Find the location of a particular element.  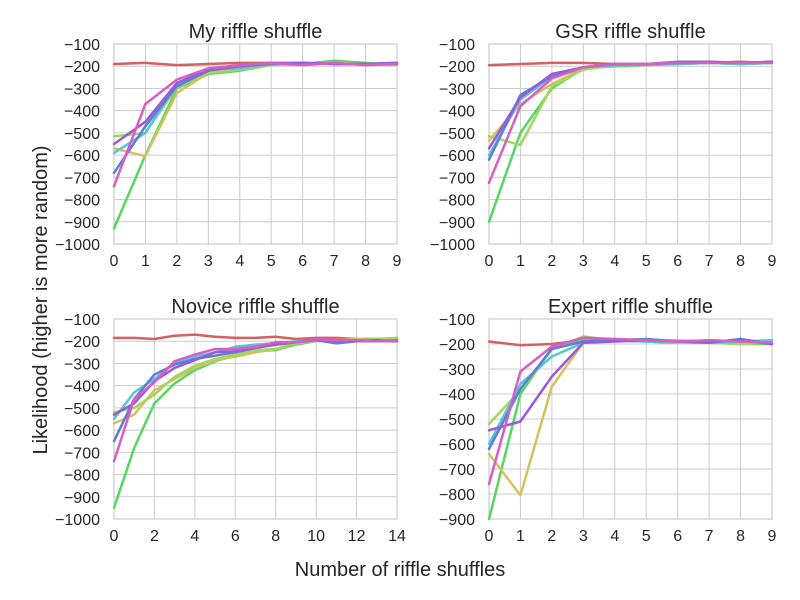

chart-title: Expert riffle shuffle is located at coordinates (630, 307).